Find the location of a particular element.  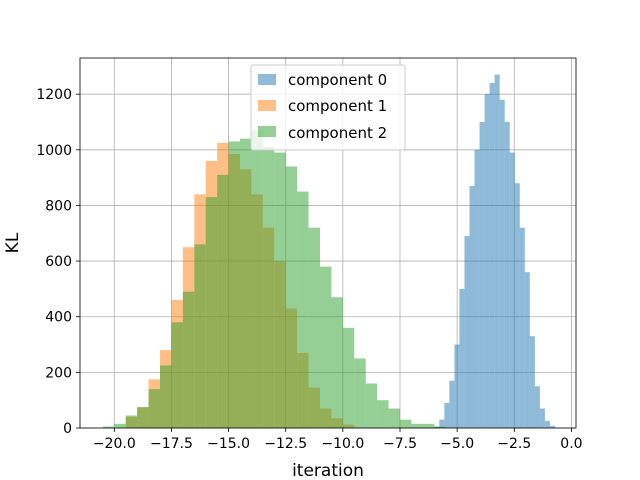

x-axis-ticks: −20.0 −17.5 −15.0 −12.5 −10.0 −7.5 −5.0 −2.5 0.0 is located at coordinates (338, 440).